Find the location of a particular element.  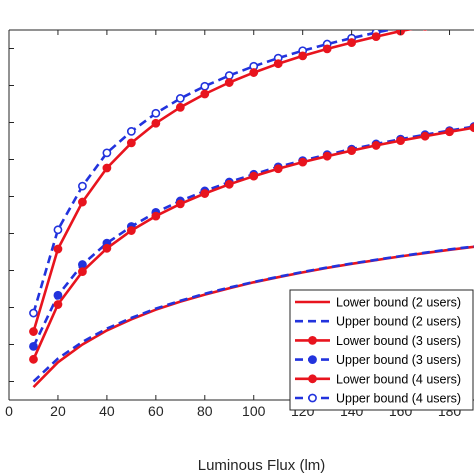

legend-label: Lower bound (4 users) is located at coordinates (398, 379).